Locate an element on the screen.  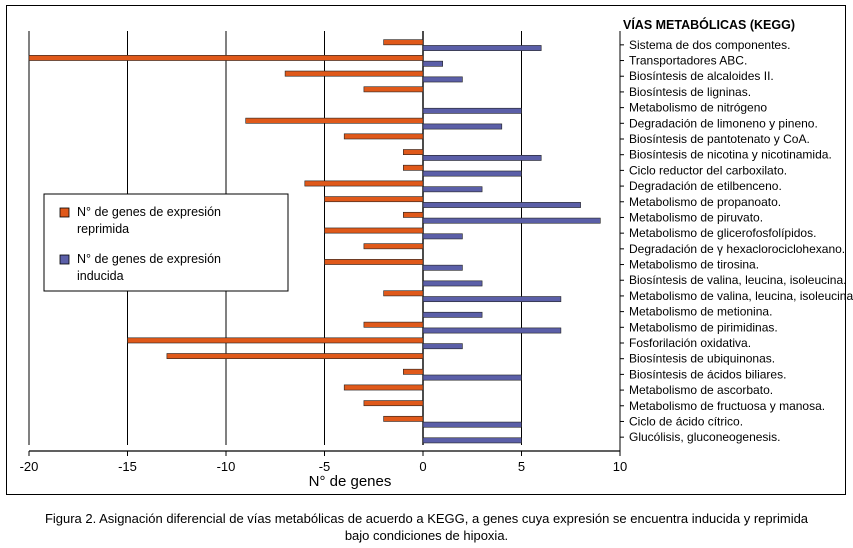
category-label: Degradación de etilbenceno. is located at coordinates (705, 186).